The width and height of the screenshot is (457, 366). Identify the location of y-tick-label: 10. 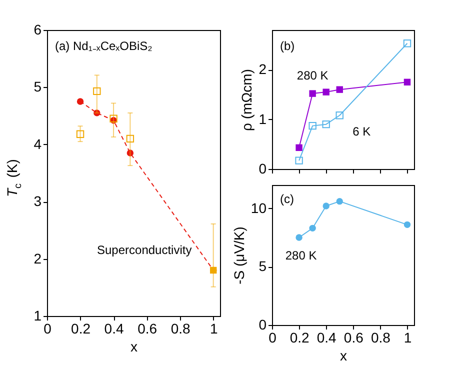
(258, 208).